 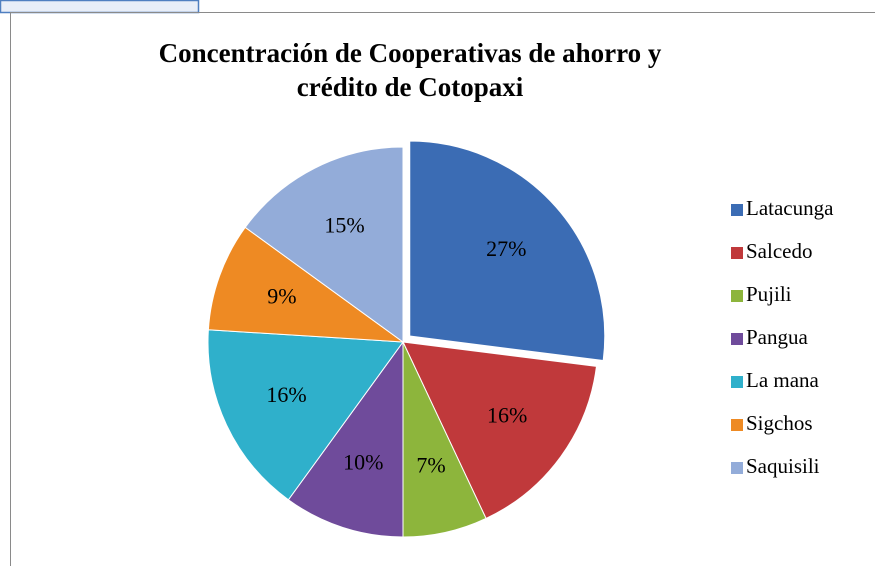 What do you see at coordinates (790, 208) in the screenshot?
I see `legend-label: Latacunga` at bounding box center [790, 208].